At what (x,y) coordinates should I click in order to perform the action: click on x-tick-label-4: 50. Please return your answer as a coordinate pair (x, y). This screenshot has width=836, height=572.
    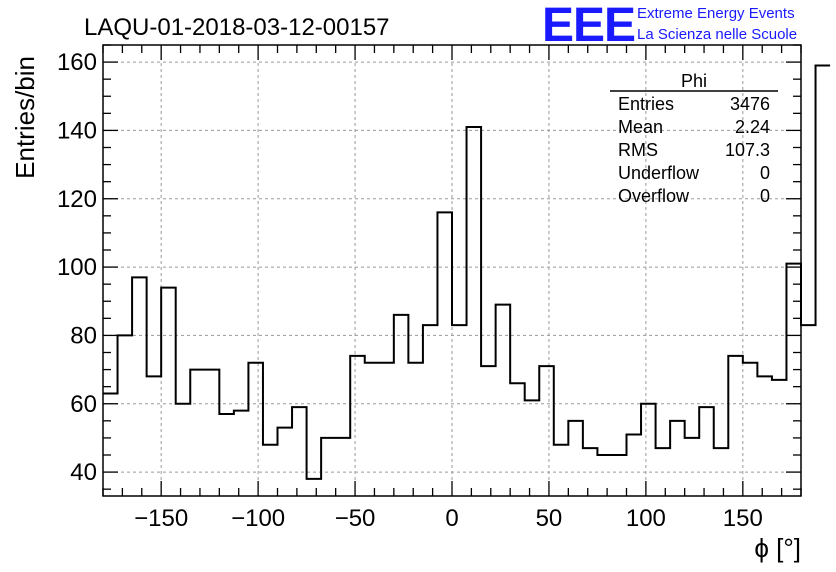
    Looking at the image, I should click on (549, 518).